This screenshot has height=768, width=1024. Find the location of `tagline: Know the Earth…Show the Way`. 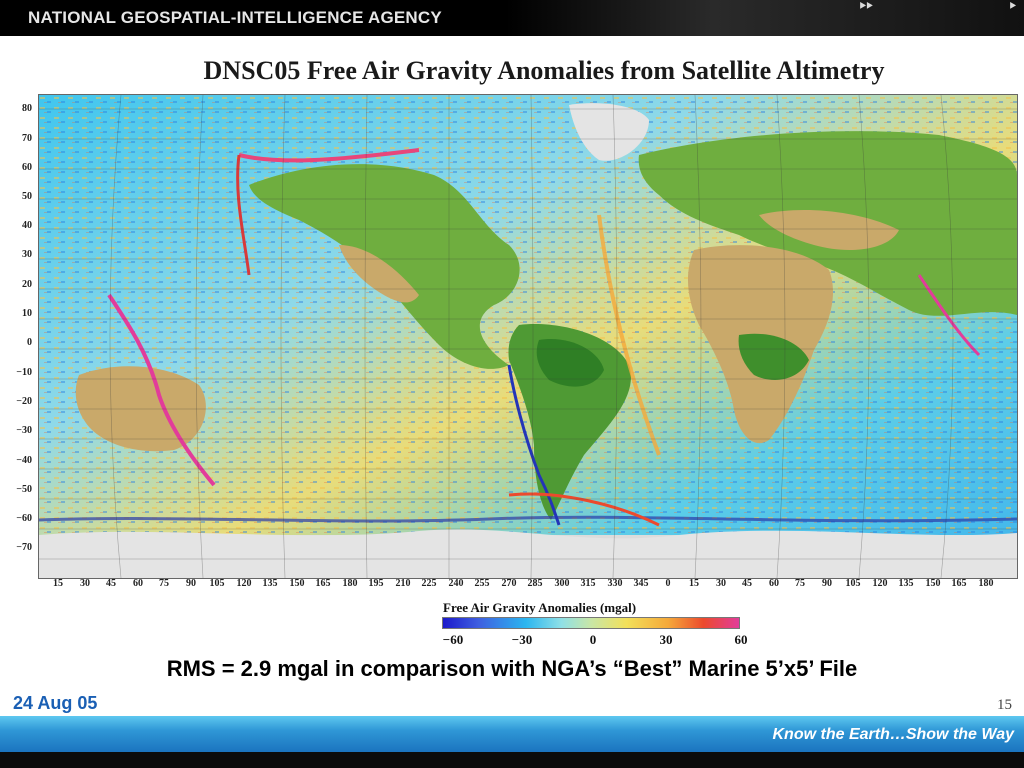

tagline: Know the Earth…Show the Way is located at coordinates (893, 734).